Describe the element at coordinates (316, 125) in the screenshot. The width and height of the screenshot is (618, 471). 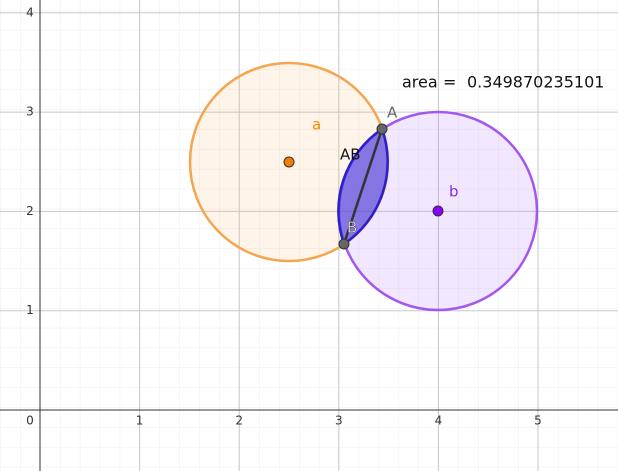
I see `circle-a-label: a` at that location.